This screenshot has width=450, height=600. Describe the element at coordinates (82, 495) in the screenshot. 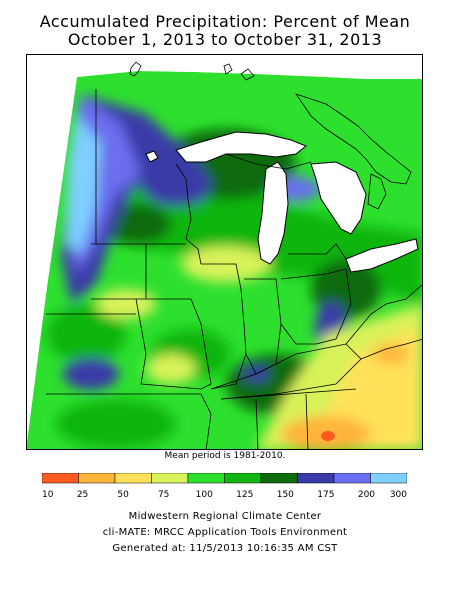

I see `legend-tick-label: 25` at that location.